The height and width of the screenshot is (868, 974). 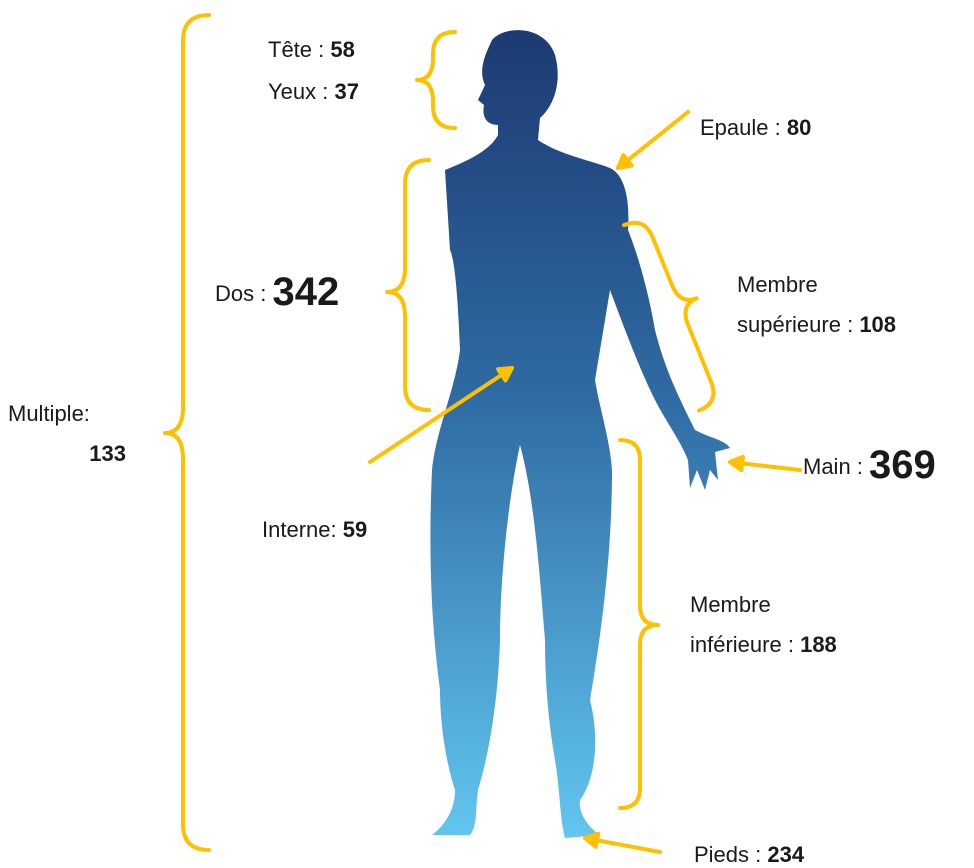 I want to click on annotation: Dos : 342, so click(x=277, y=293).